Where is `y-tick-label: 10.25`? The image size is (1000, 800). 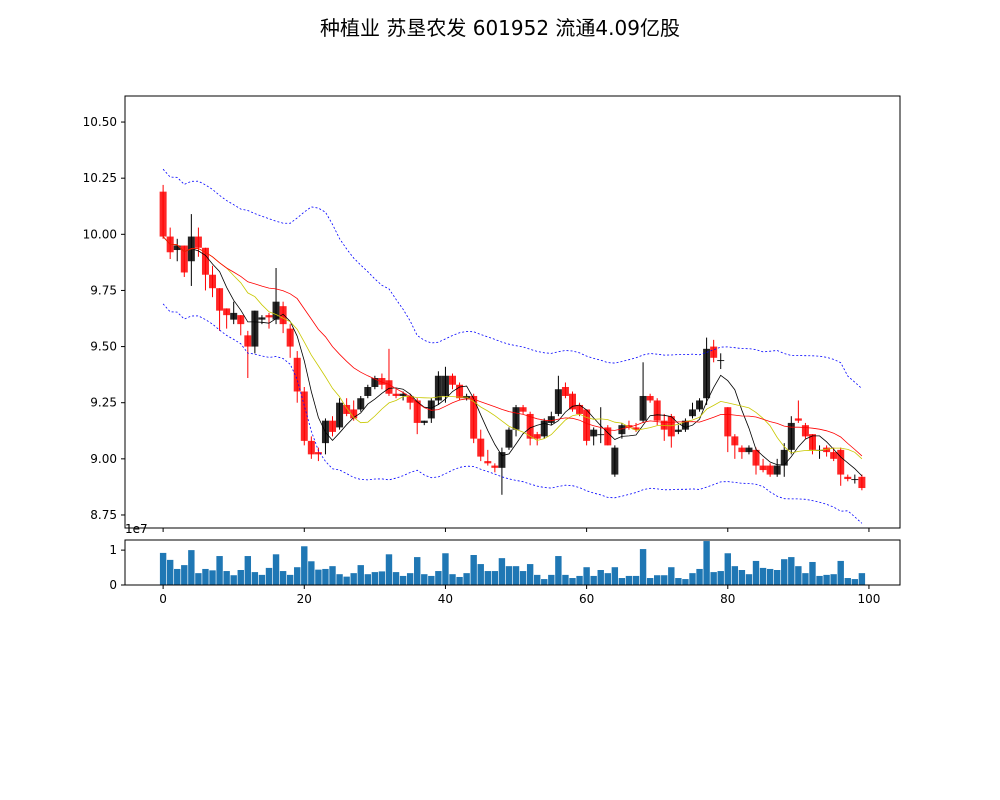 y-tick-label: 10.25 is located at coordinates (100, 178).